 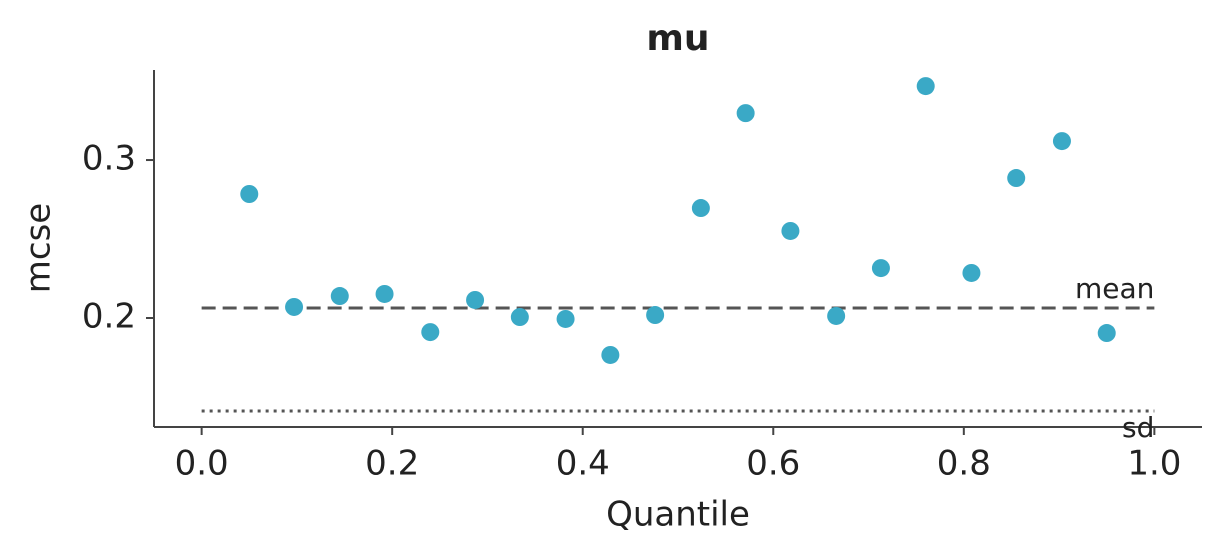 I want to click on x-tick-label: 0.6, so click(x=773, y=464).